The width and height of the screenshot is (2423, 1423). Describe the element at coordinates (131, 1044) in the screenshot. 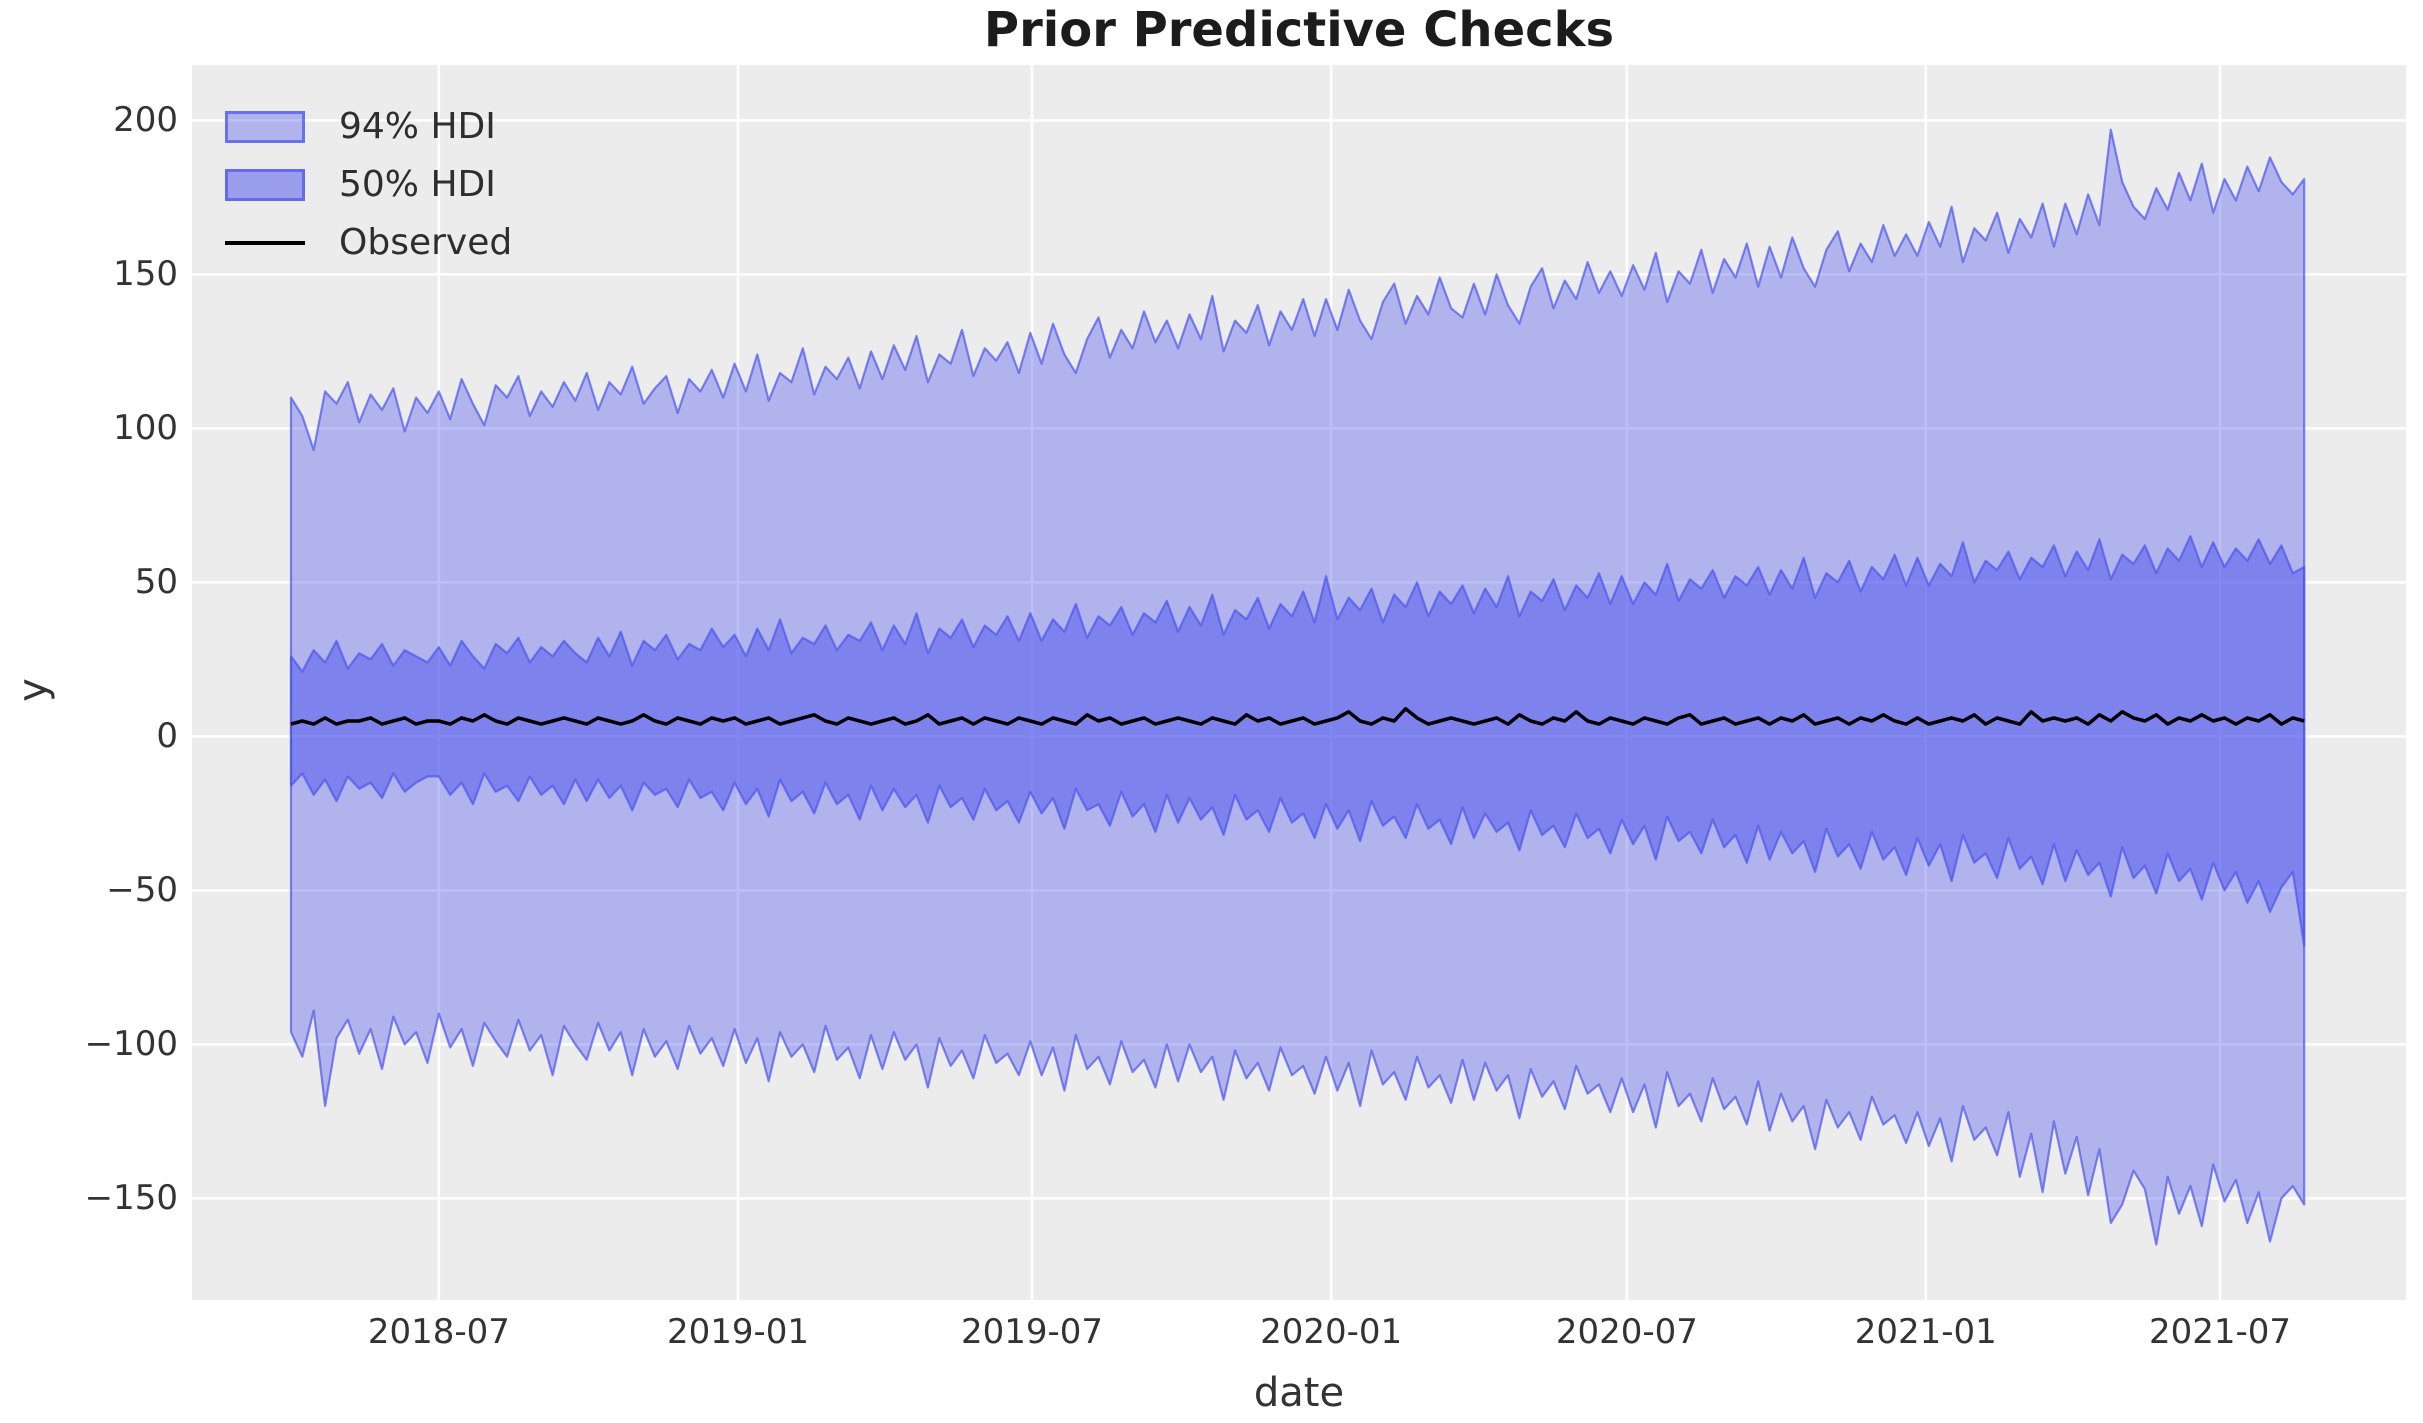

I see `y-tick-label: −100` at that location.